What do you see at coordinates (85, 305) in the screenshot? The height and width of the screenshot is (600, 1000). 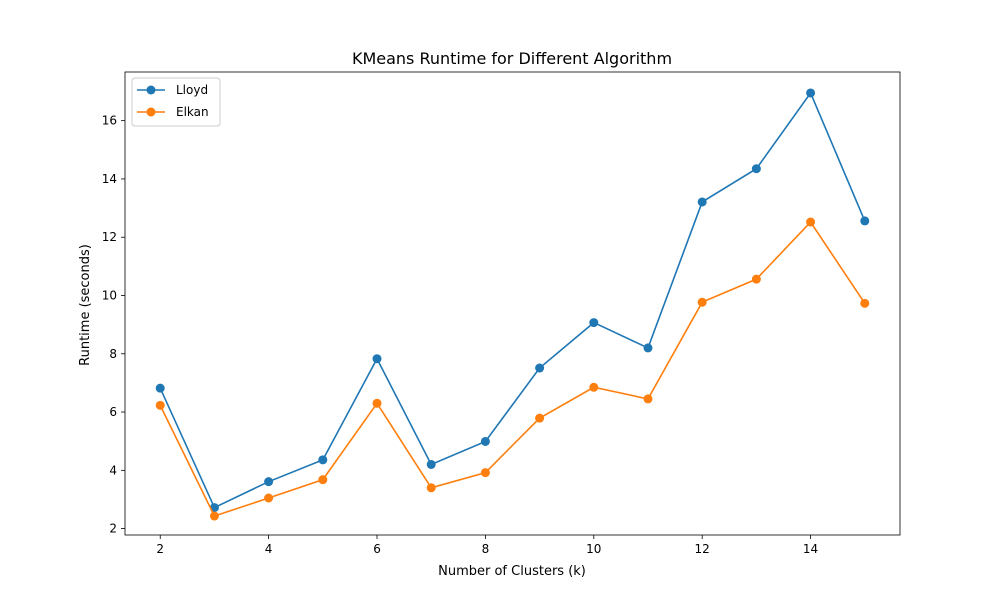 I see `y-axis-label: Runtime (seconds)` at bounding box center [85, 305].